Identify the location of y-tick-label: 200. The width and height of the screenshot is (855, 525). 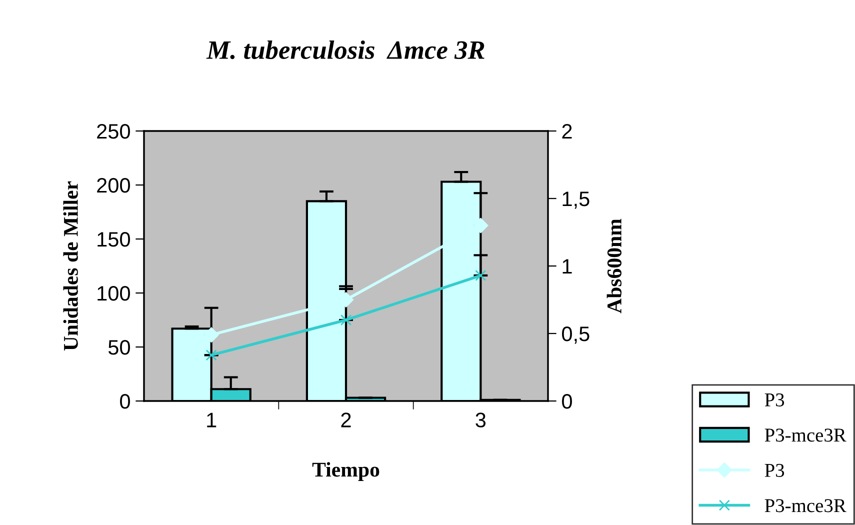
(113, 185).